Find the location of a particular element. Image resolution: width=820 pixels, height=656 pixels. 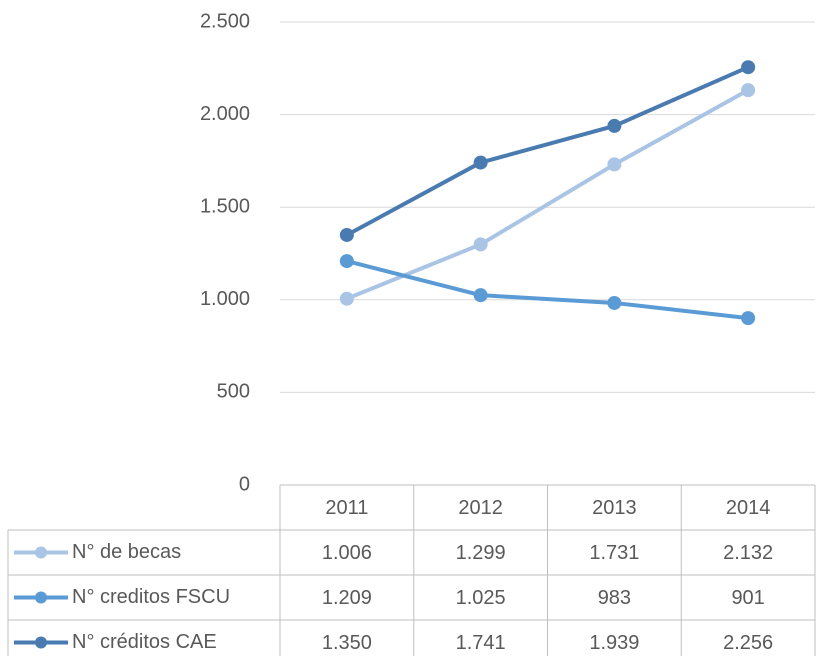

x-tick-label: 2014 is located at coordinates (748, 508).